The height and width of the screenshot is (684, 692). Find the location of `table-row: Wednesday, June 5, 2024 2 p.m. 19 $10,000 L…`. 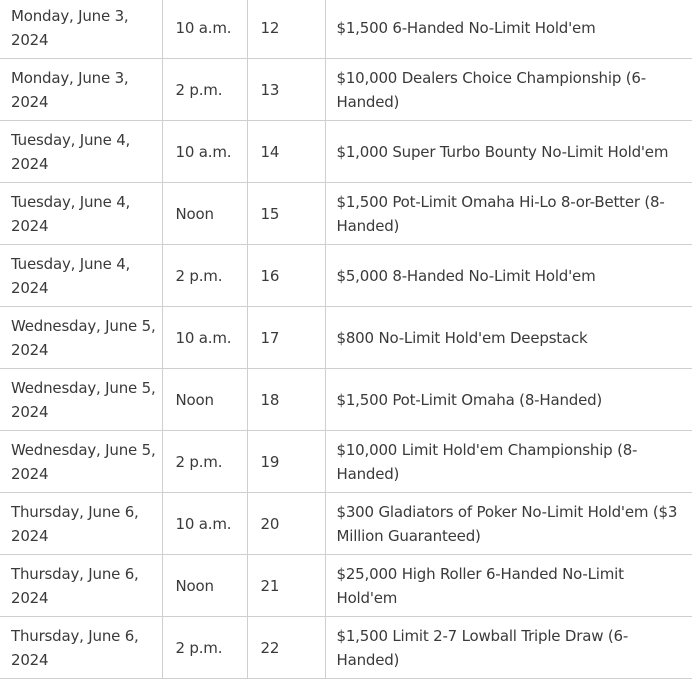

table-row: Wednesday, June 5, 2024 2 p.m. 19 $10,000 L… is located at coordinates (346, 461).